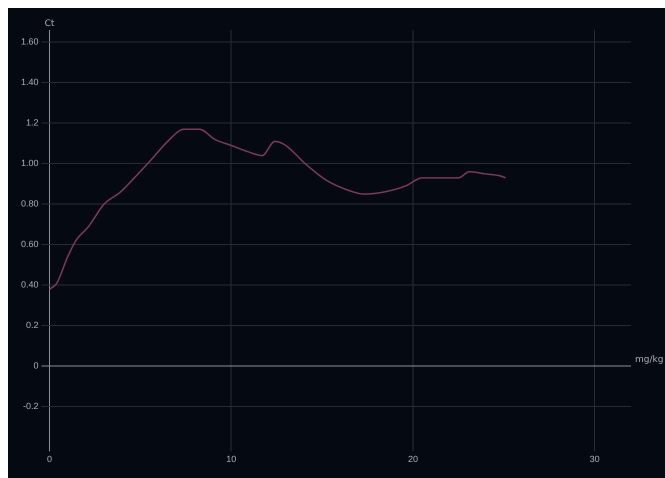 The width and height of the screenshot is (665, 478). What do you see at coordinates (36, 365) in the screenshot?
I see `y-tick-label: 0` at bounding box center [36, 365].